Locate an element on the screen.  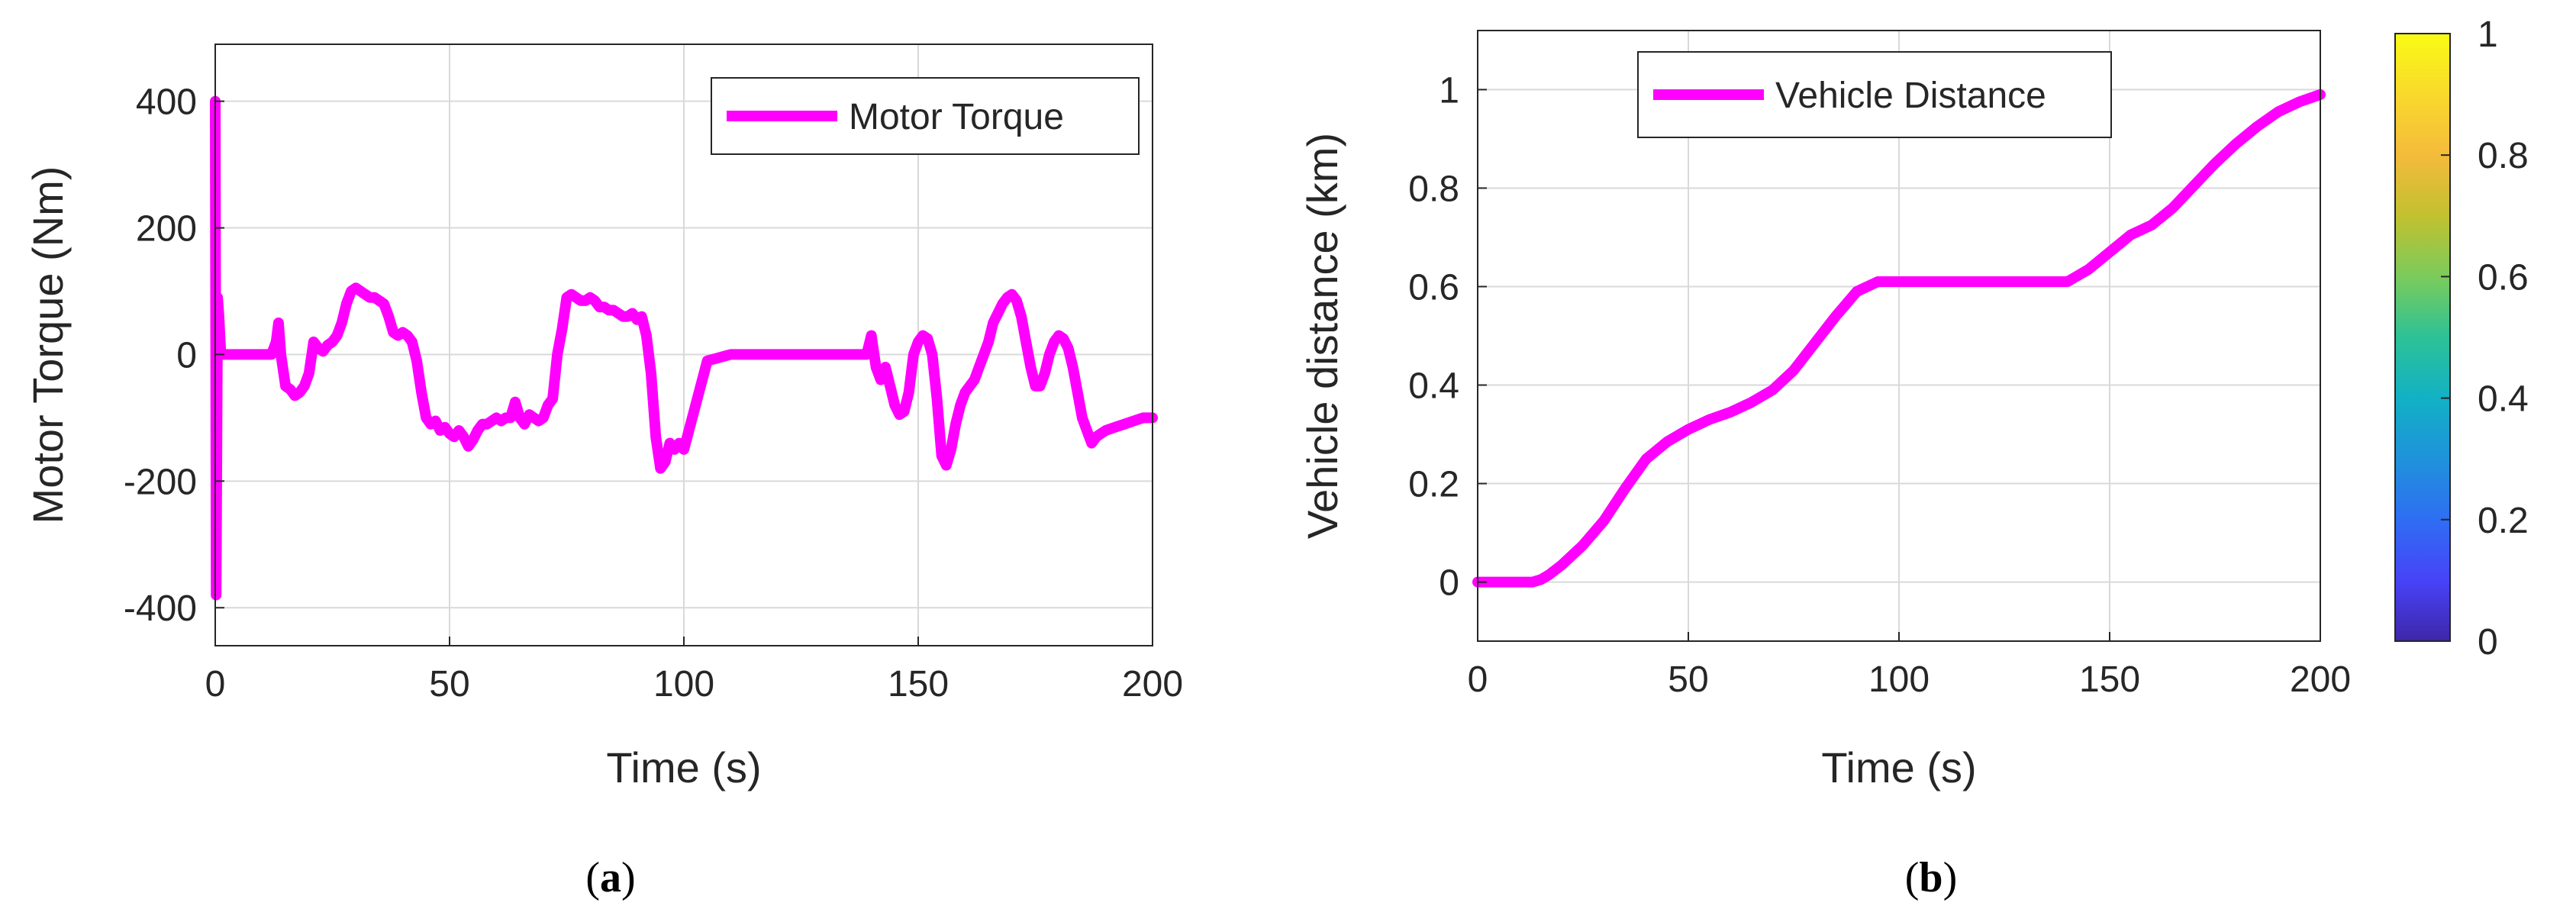
y-tick-label: 0.6 is located at coordinates (1434, 287).